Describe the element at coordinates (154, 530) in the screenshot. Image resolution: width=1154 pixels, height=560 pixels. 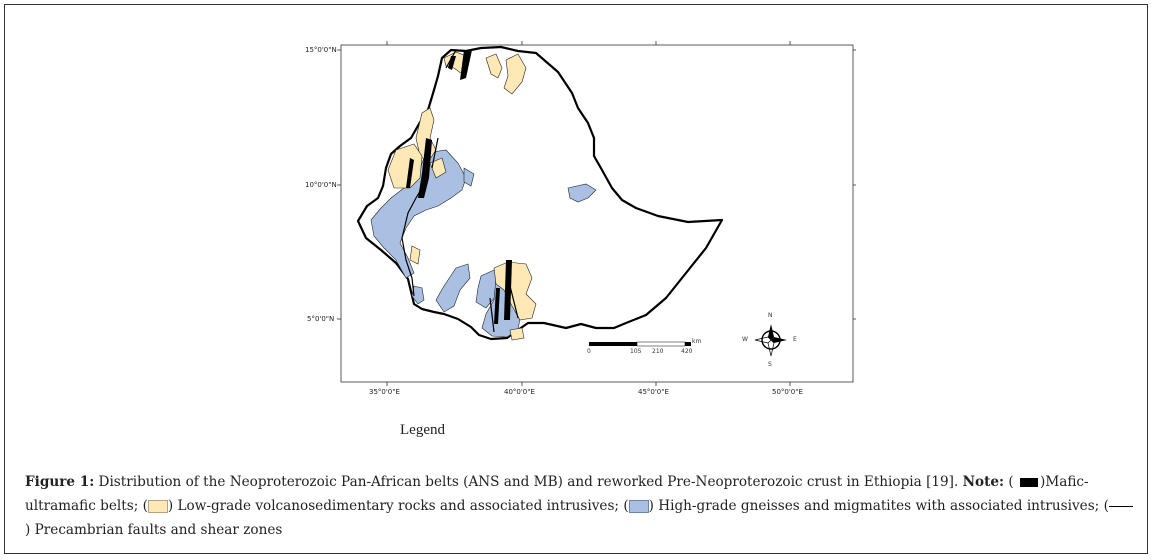
I see `caption-item-faults: ) Precambrian faults and shear zones` at that location.